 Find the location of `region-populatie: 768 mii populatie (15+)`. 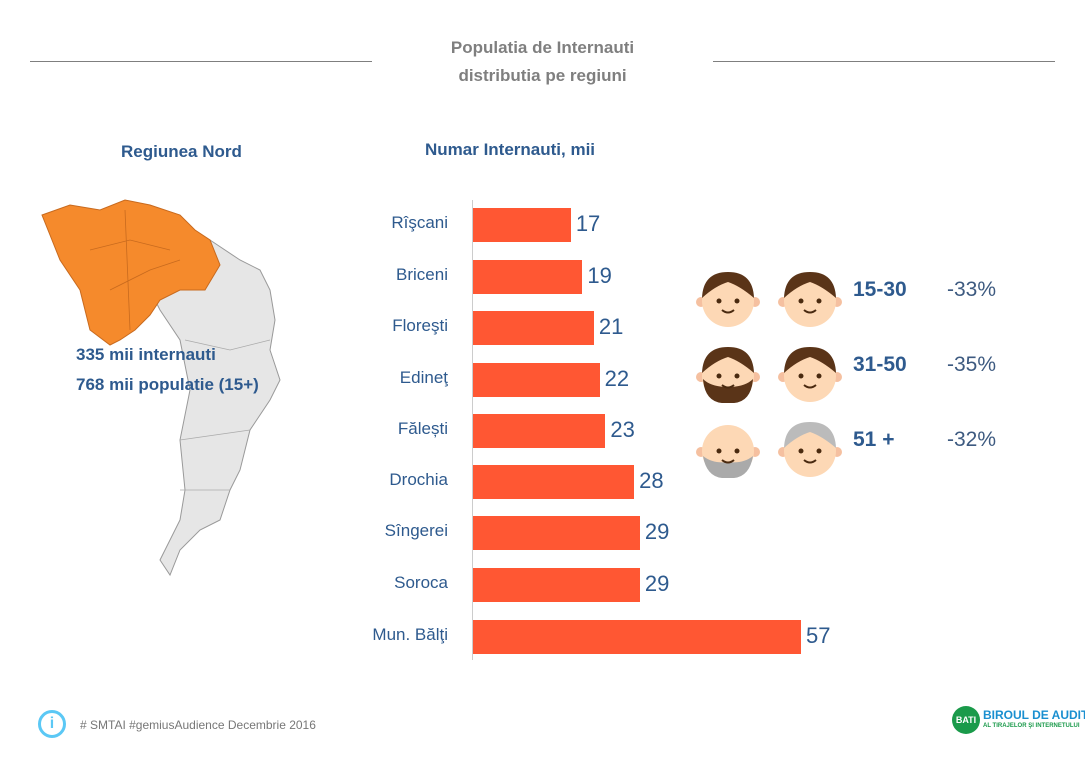

region-populatie: 768 mii populatie (15+) is located at coordinates (167, 384).